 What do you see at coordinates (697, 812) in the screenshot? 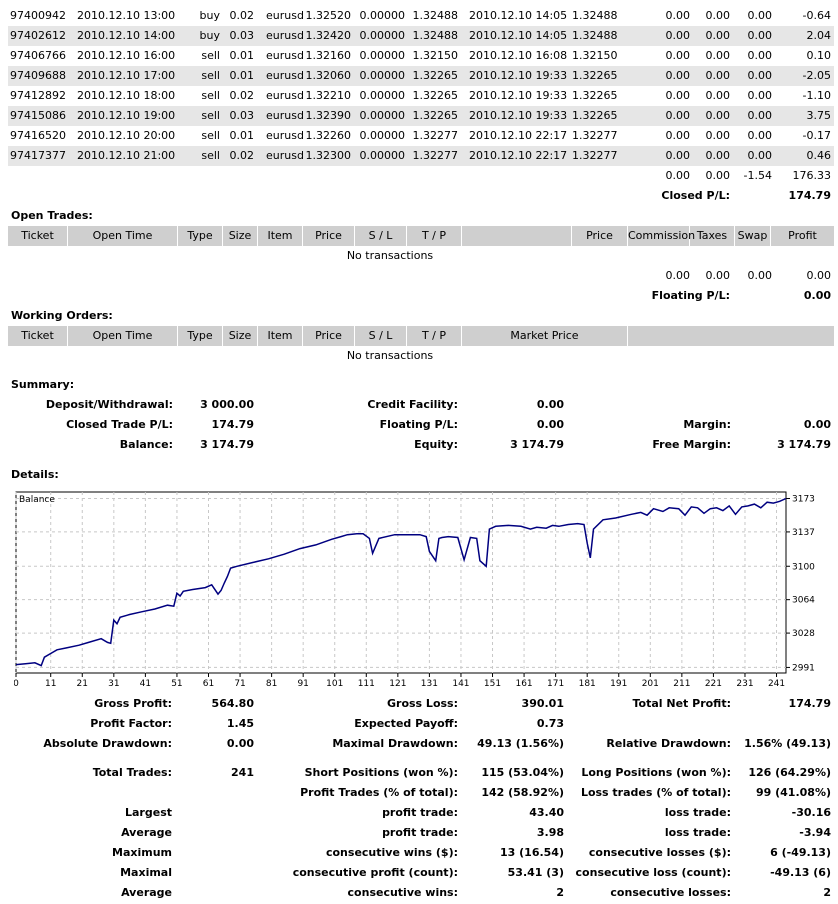
I see `largest-loss-label: loss trade:` at bounding box center [697, 812].